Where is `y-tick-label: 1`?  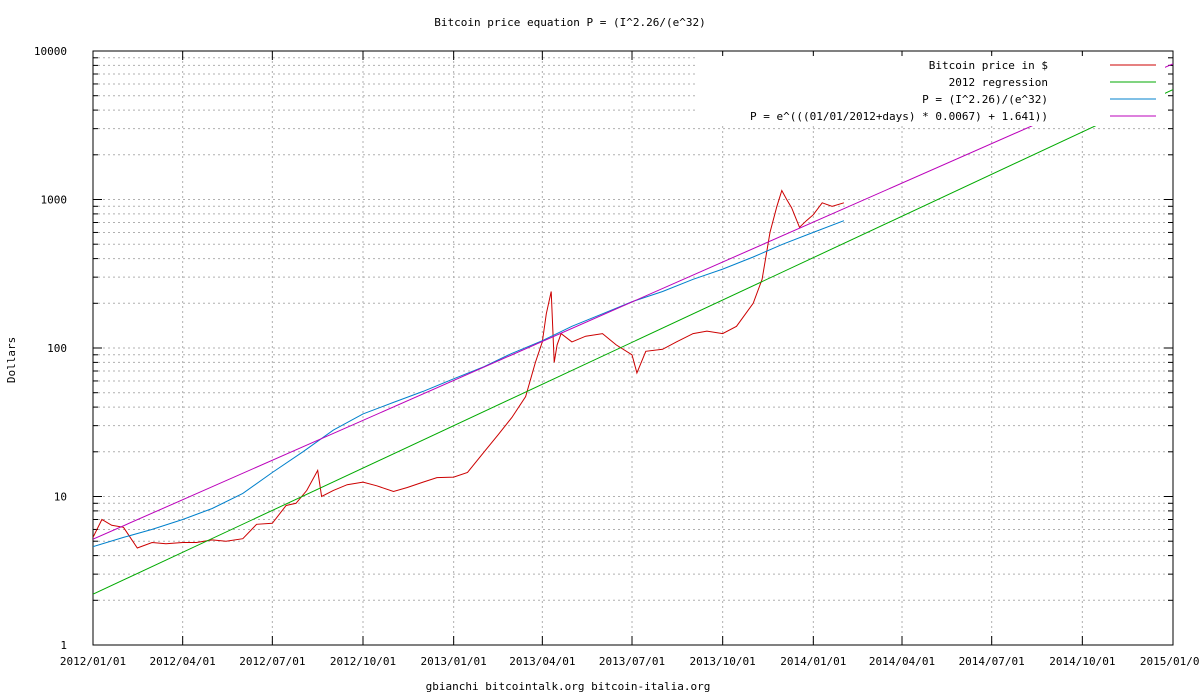 y-tick-label: 1 is located at coordinates (63, 645).